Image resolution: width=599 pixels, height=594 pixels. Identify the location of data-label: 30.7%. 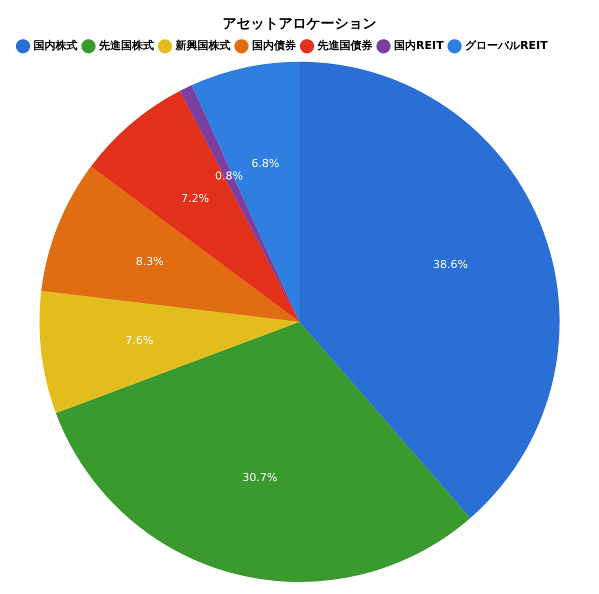
(260, 477).